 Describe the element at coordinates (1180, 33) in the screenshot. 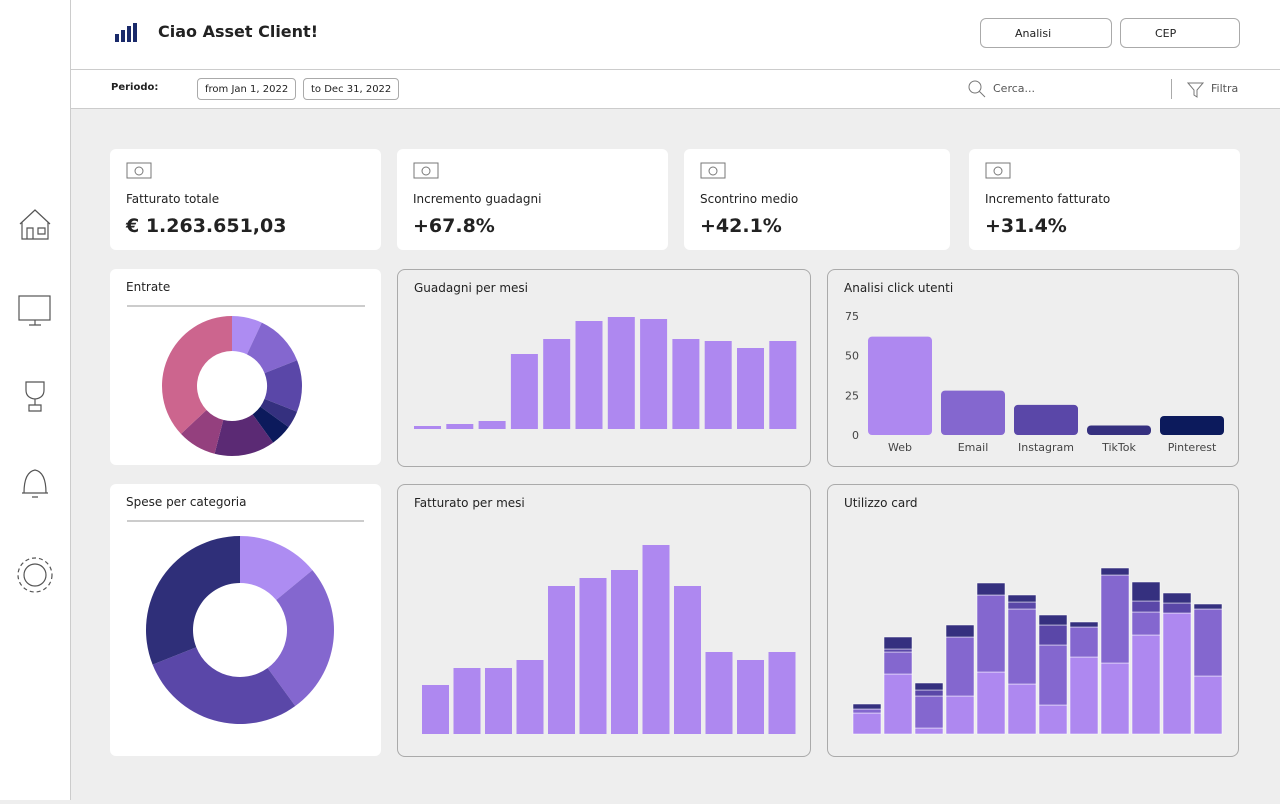

I see `cep-button: CEP` at that location.